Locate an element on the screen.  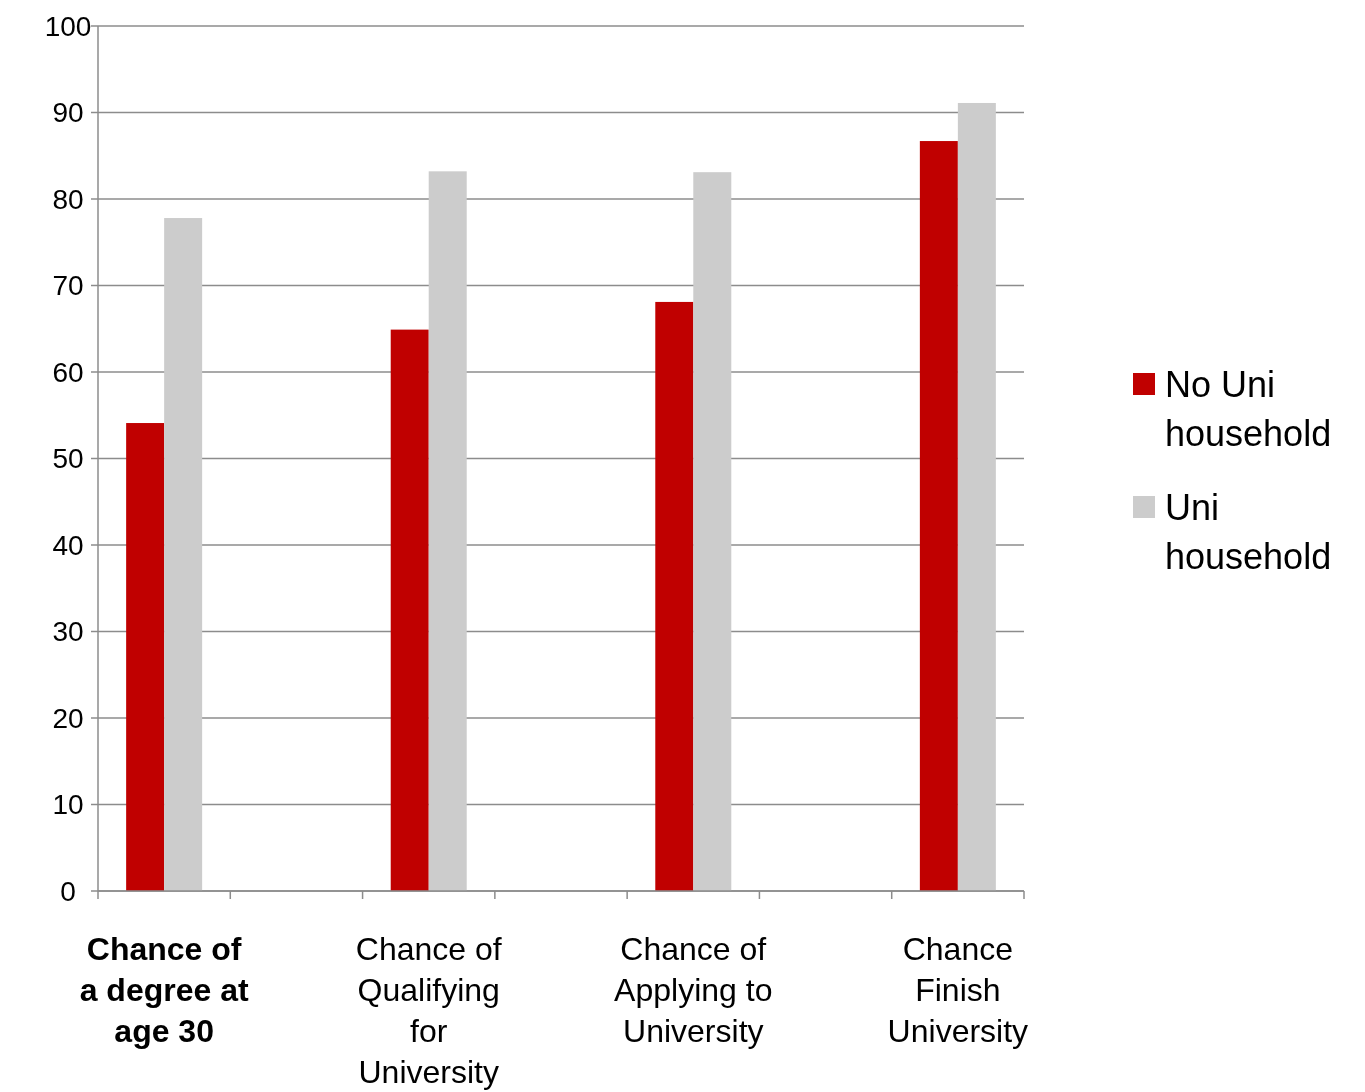
y-tick-label: 50 is located at coordinates (68, 459).